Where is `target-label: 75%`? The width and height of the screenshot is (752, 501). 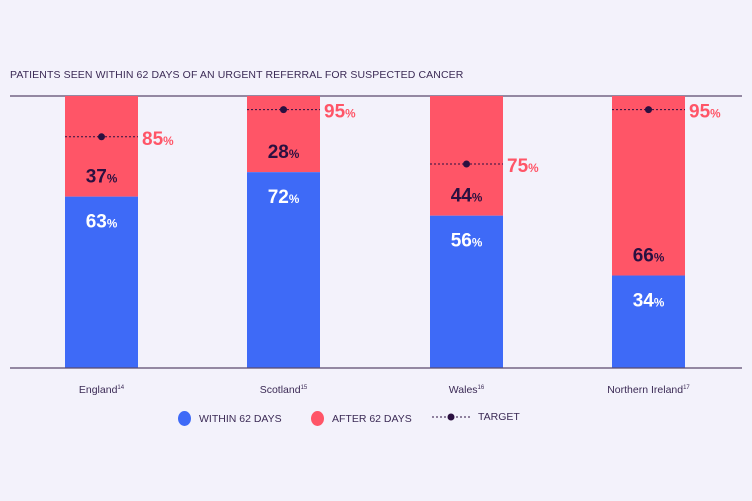 target-label: 75% is located at coordinates (523, 166).